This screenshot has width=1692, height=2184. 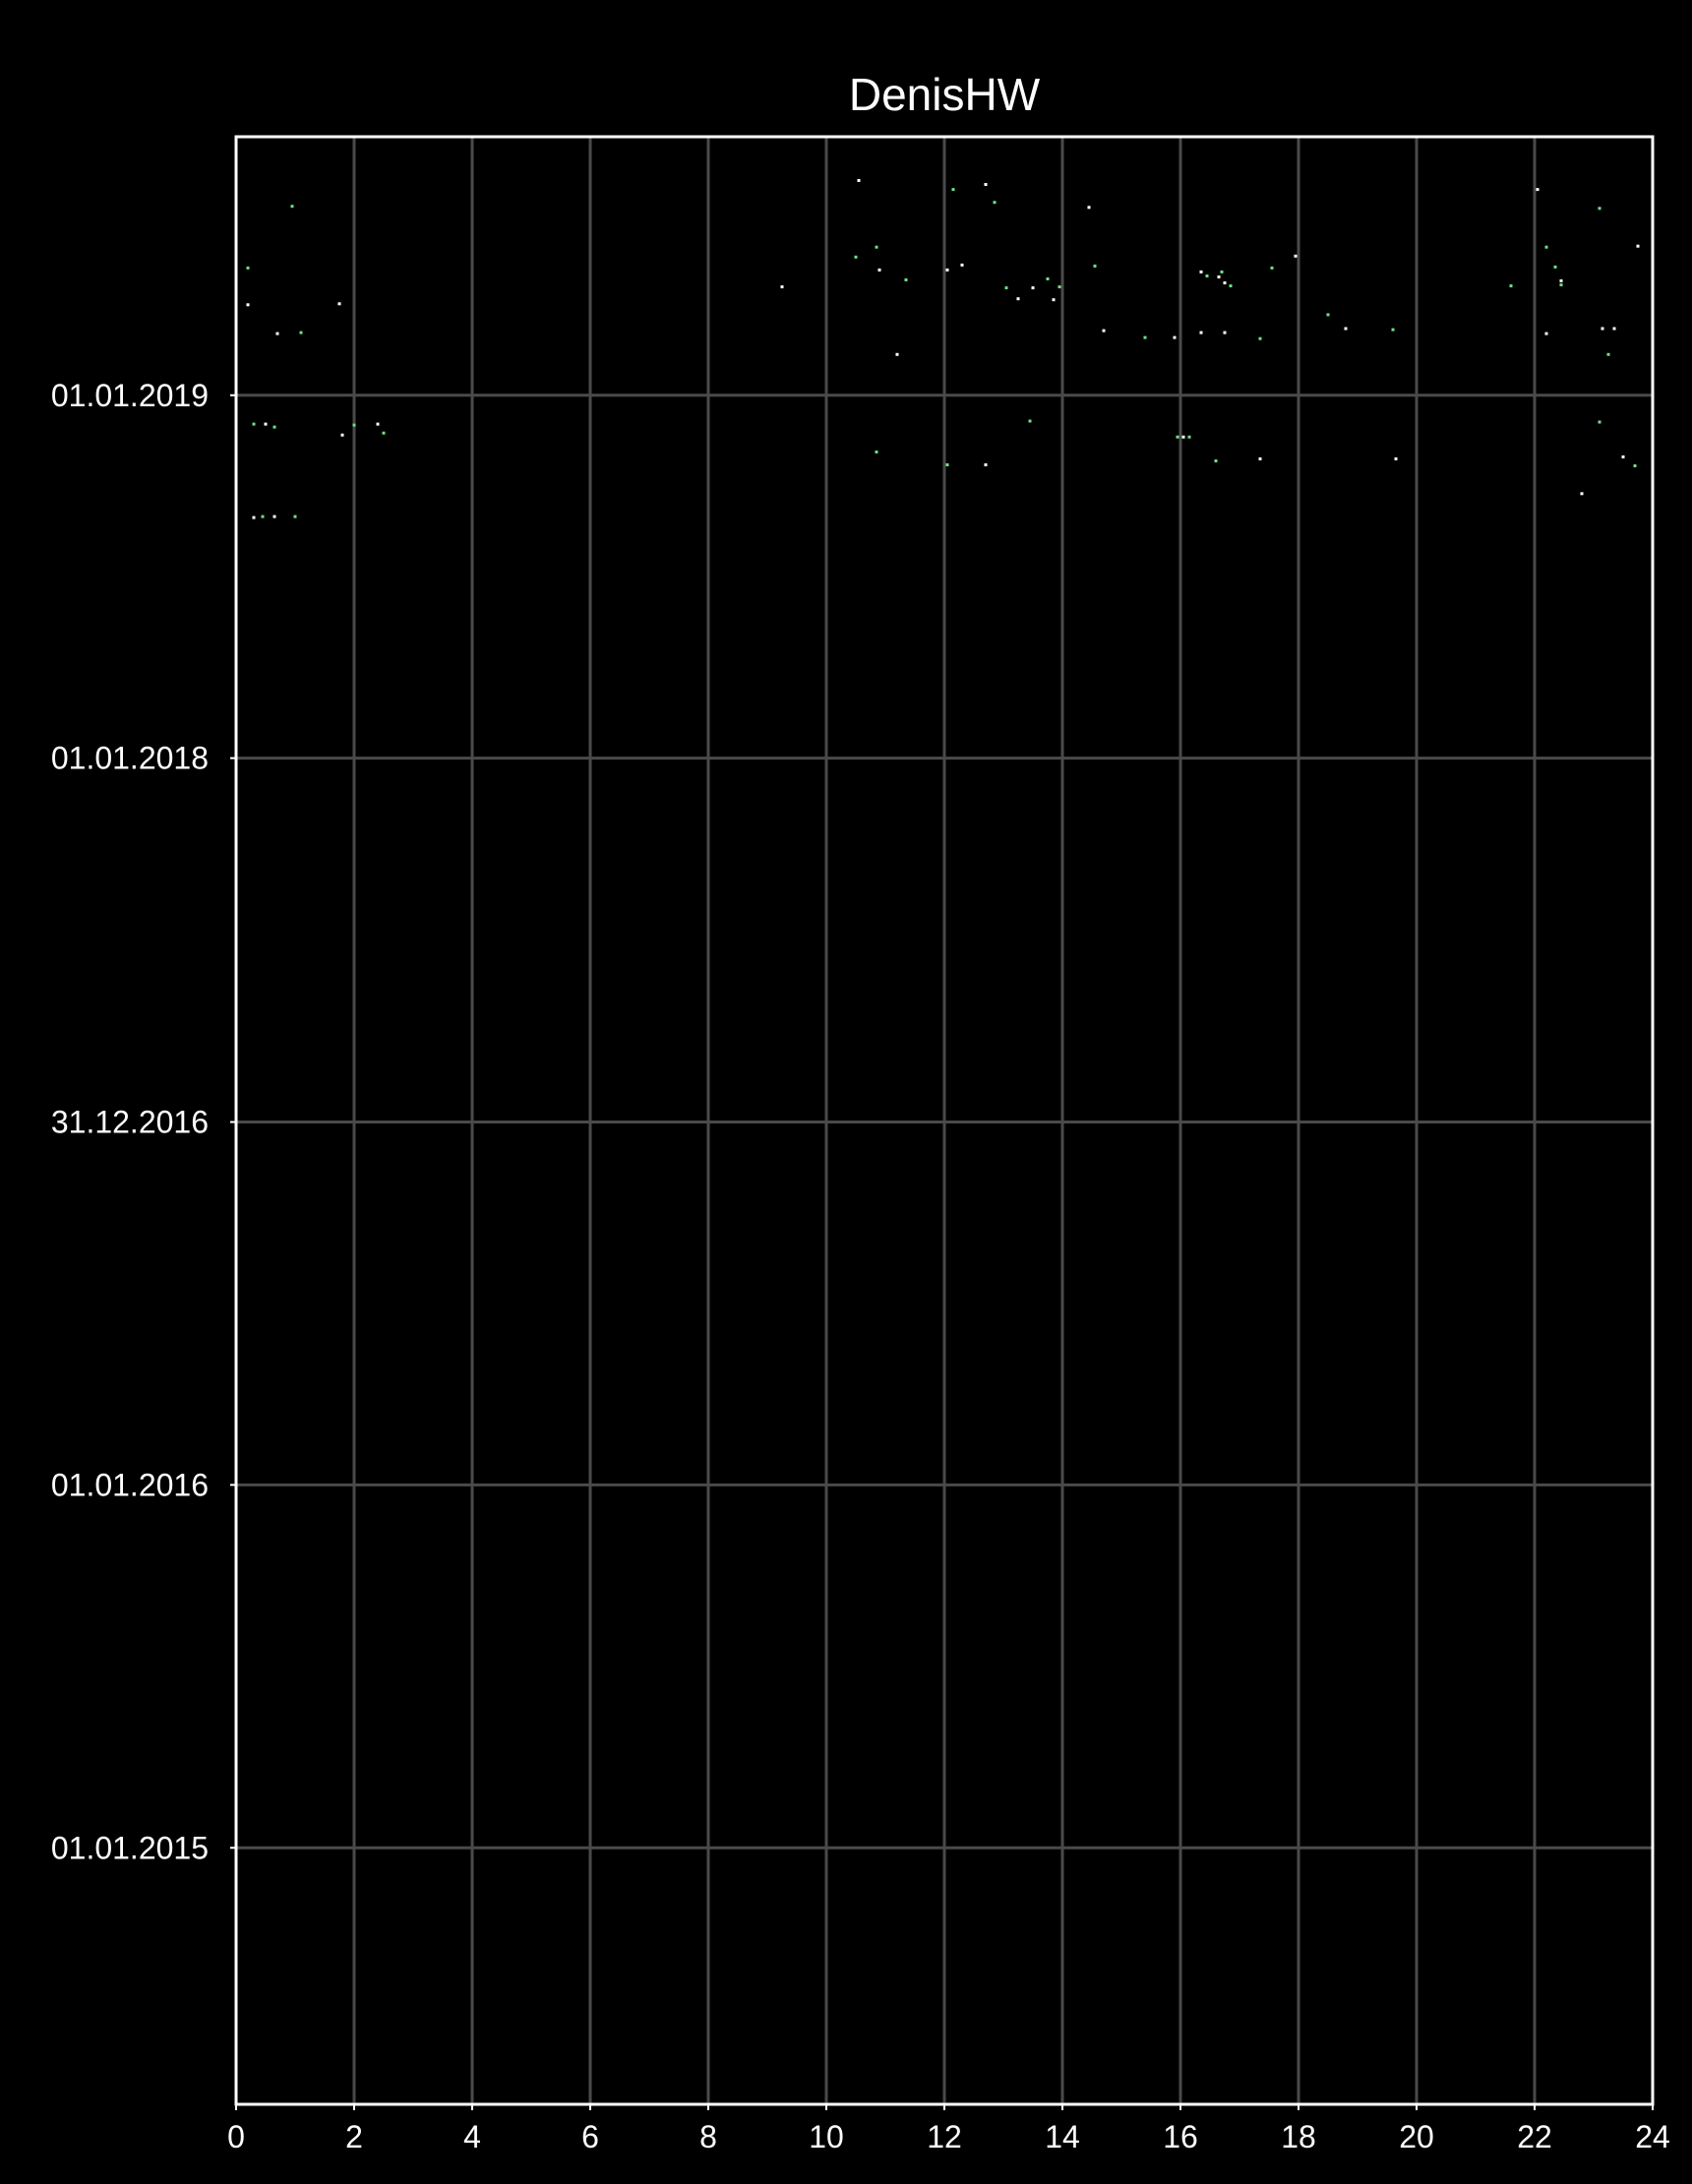 What do you see at coordinates (130, 758) in the screenshot?
I see `y-tick-label: 01.01.2018` at bounding box center [130, 758].